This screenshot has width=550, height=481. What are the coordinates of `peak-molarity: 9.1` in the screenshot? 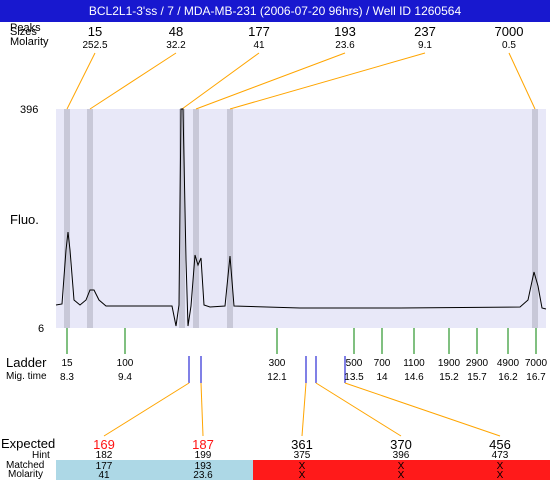 It's located at (425, 45).